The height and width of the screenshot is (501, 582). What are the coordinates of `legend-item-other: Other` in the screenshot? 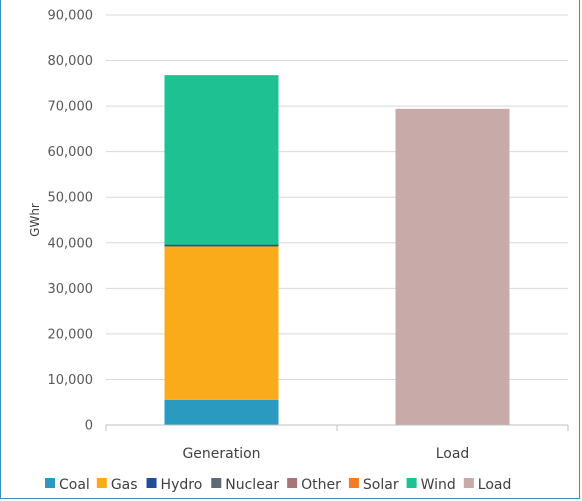 It's located at (314, 485).